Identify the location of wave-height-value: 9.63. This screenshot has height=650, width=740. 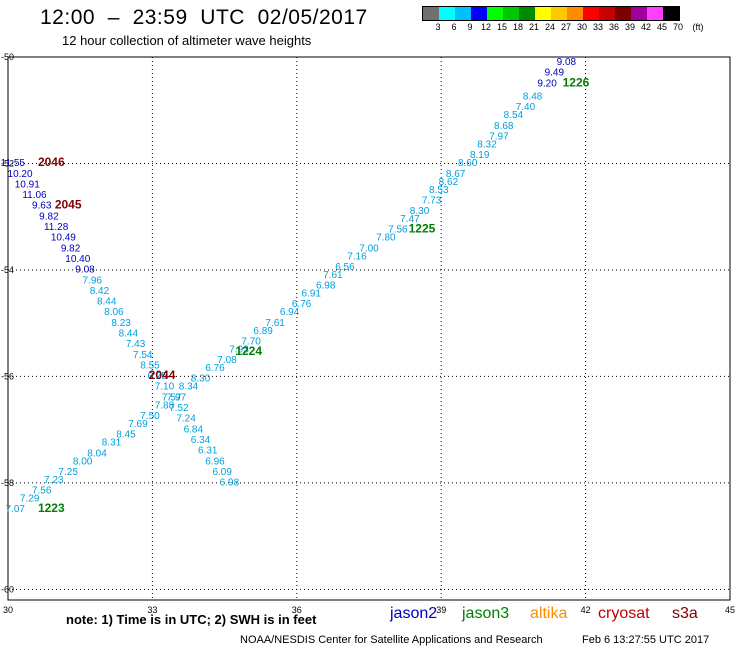
(42, 206).